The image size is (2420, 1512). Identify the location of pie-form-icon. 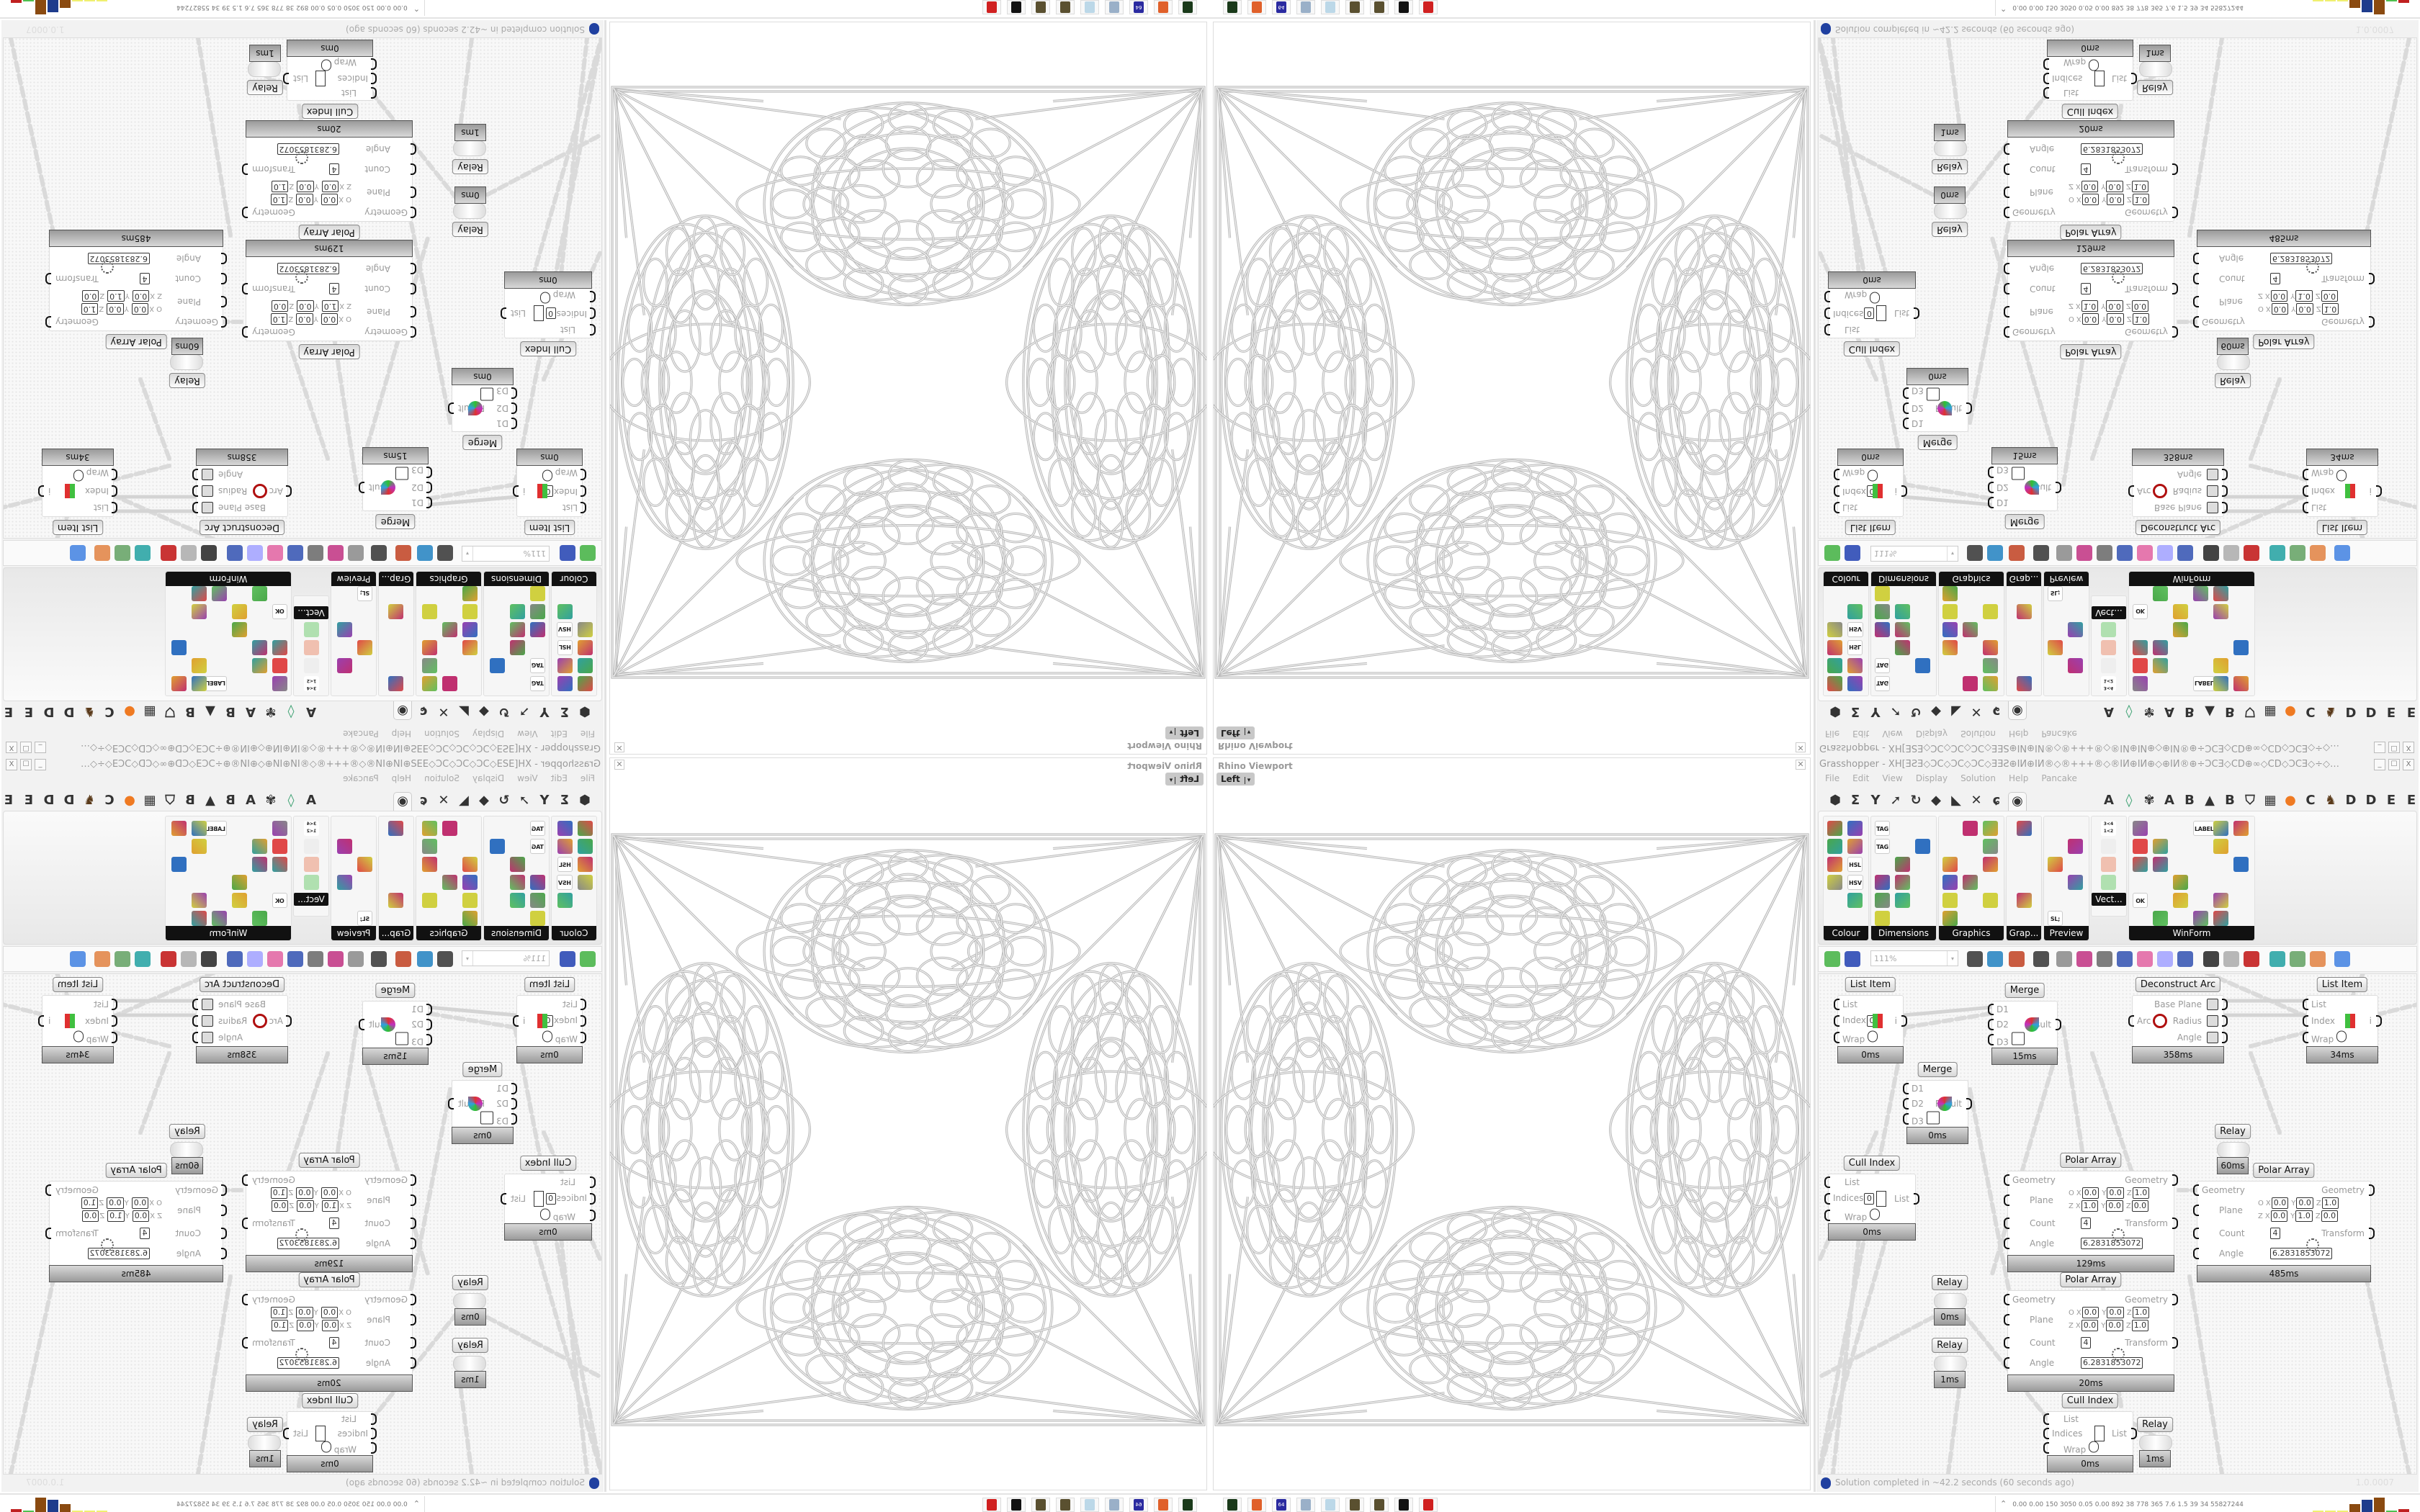
(2200, 647).